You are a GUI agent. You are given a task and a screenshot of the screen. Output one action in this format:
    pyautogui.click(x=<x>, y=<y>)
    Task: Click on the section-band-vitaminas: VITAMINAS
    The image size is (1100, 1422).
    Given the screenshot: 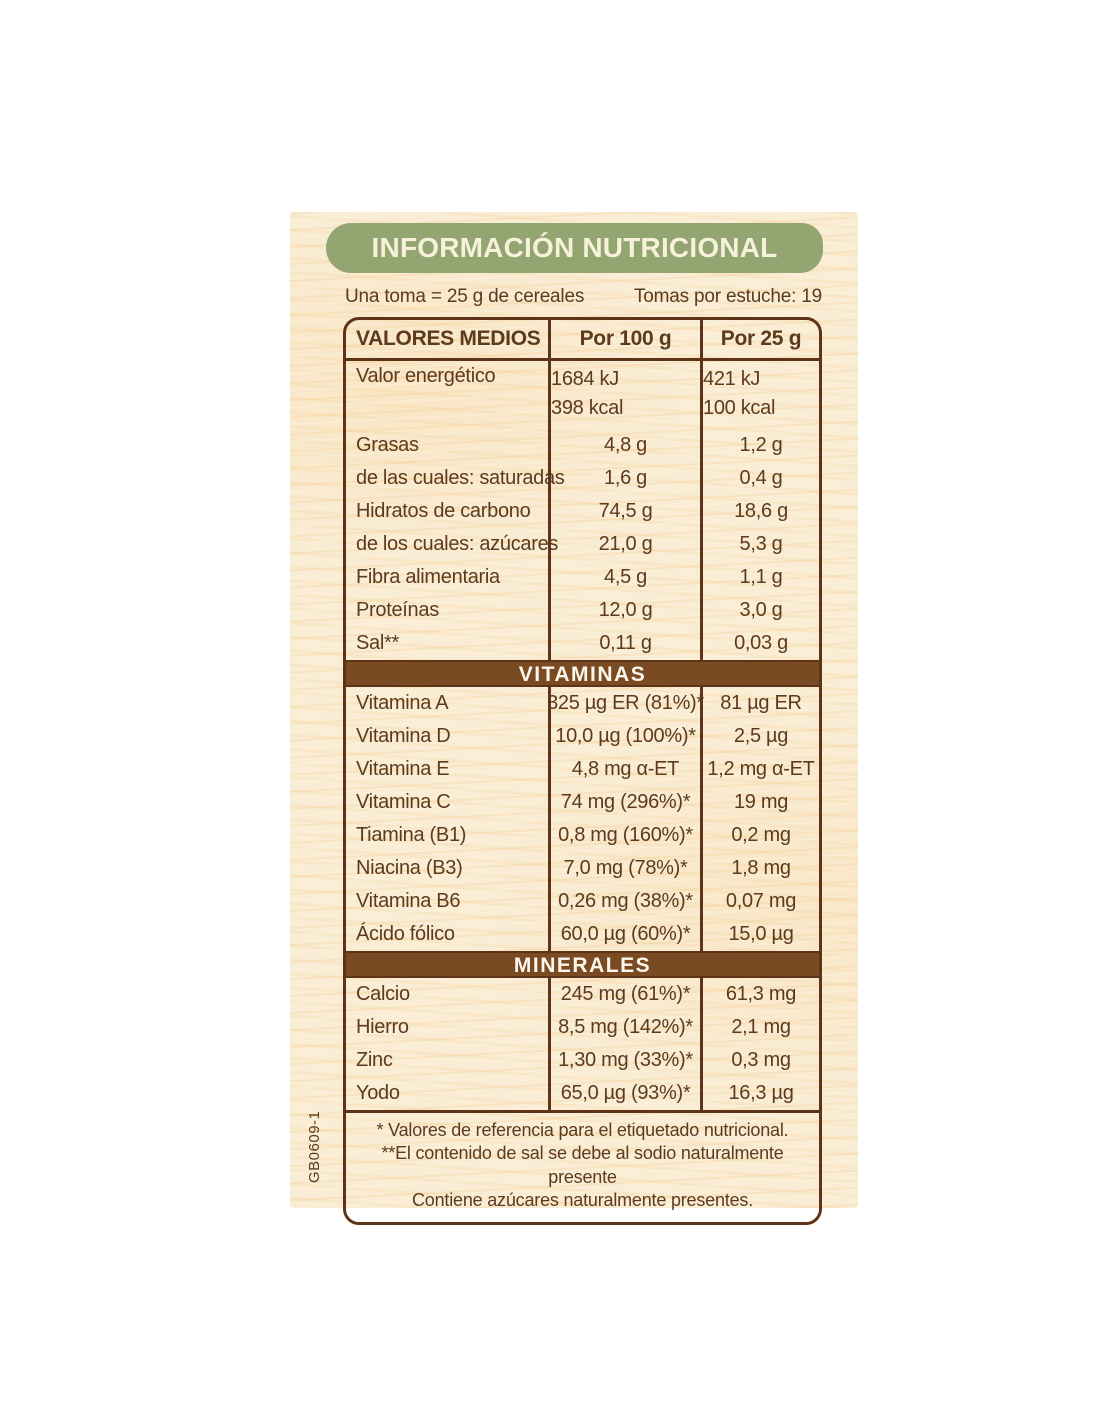 What is the action you would take?
    pyautogui.click(x=582, y=673)
    